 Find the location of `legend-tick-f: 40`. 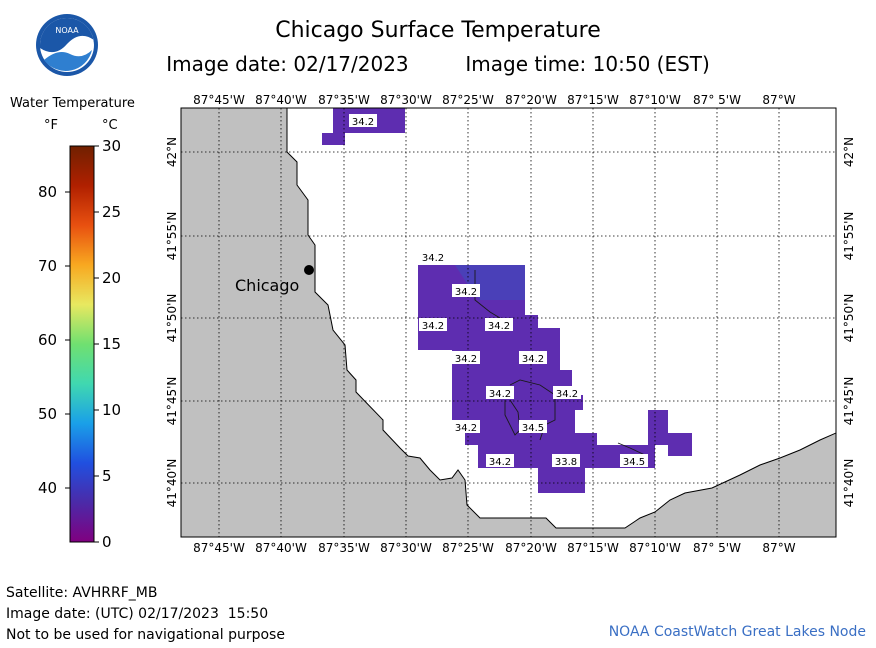

legend-tick-f: 40 is located at coordinates (48, 488).